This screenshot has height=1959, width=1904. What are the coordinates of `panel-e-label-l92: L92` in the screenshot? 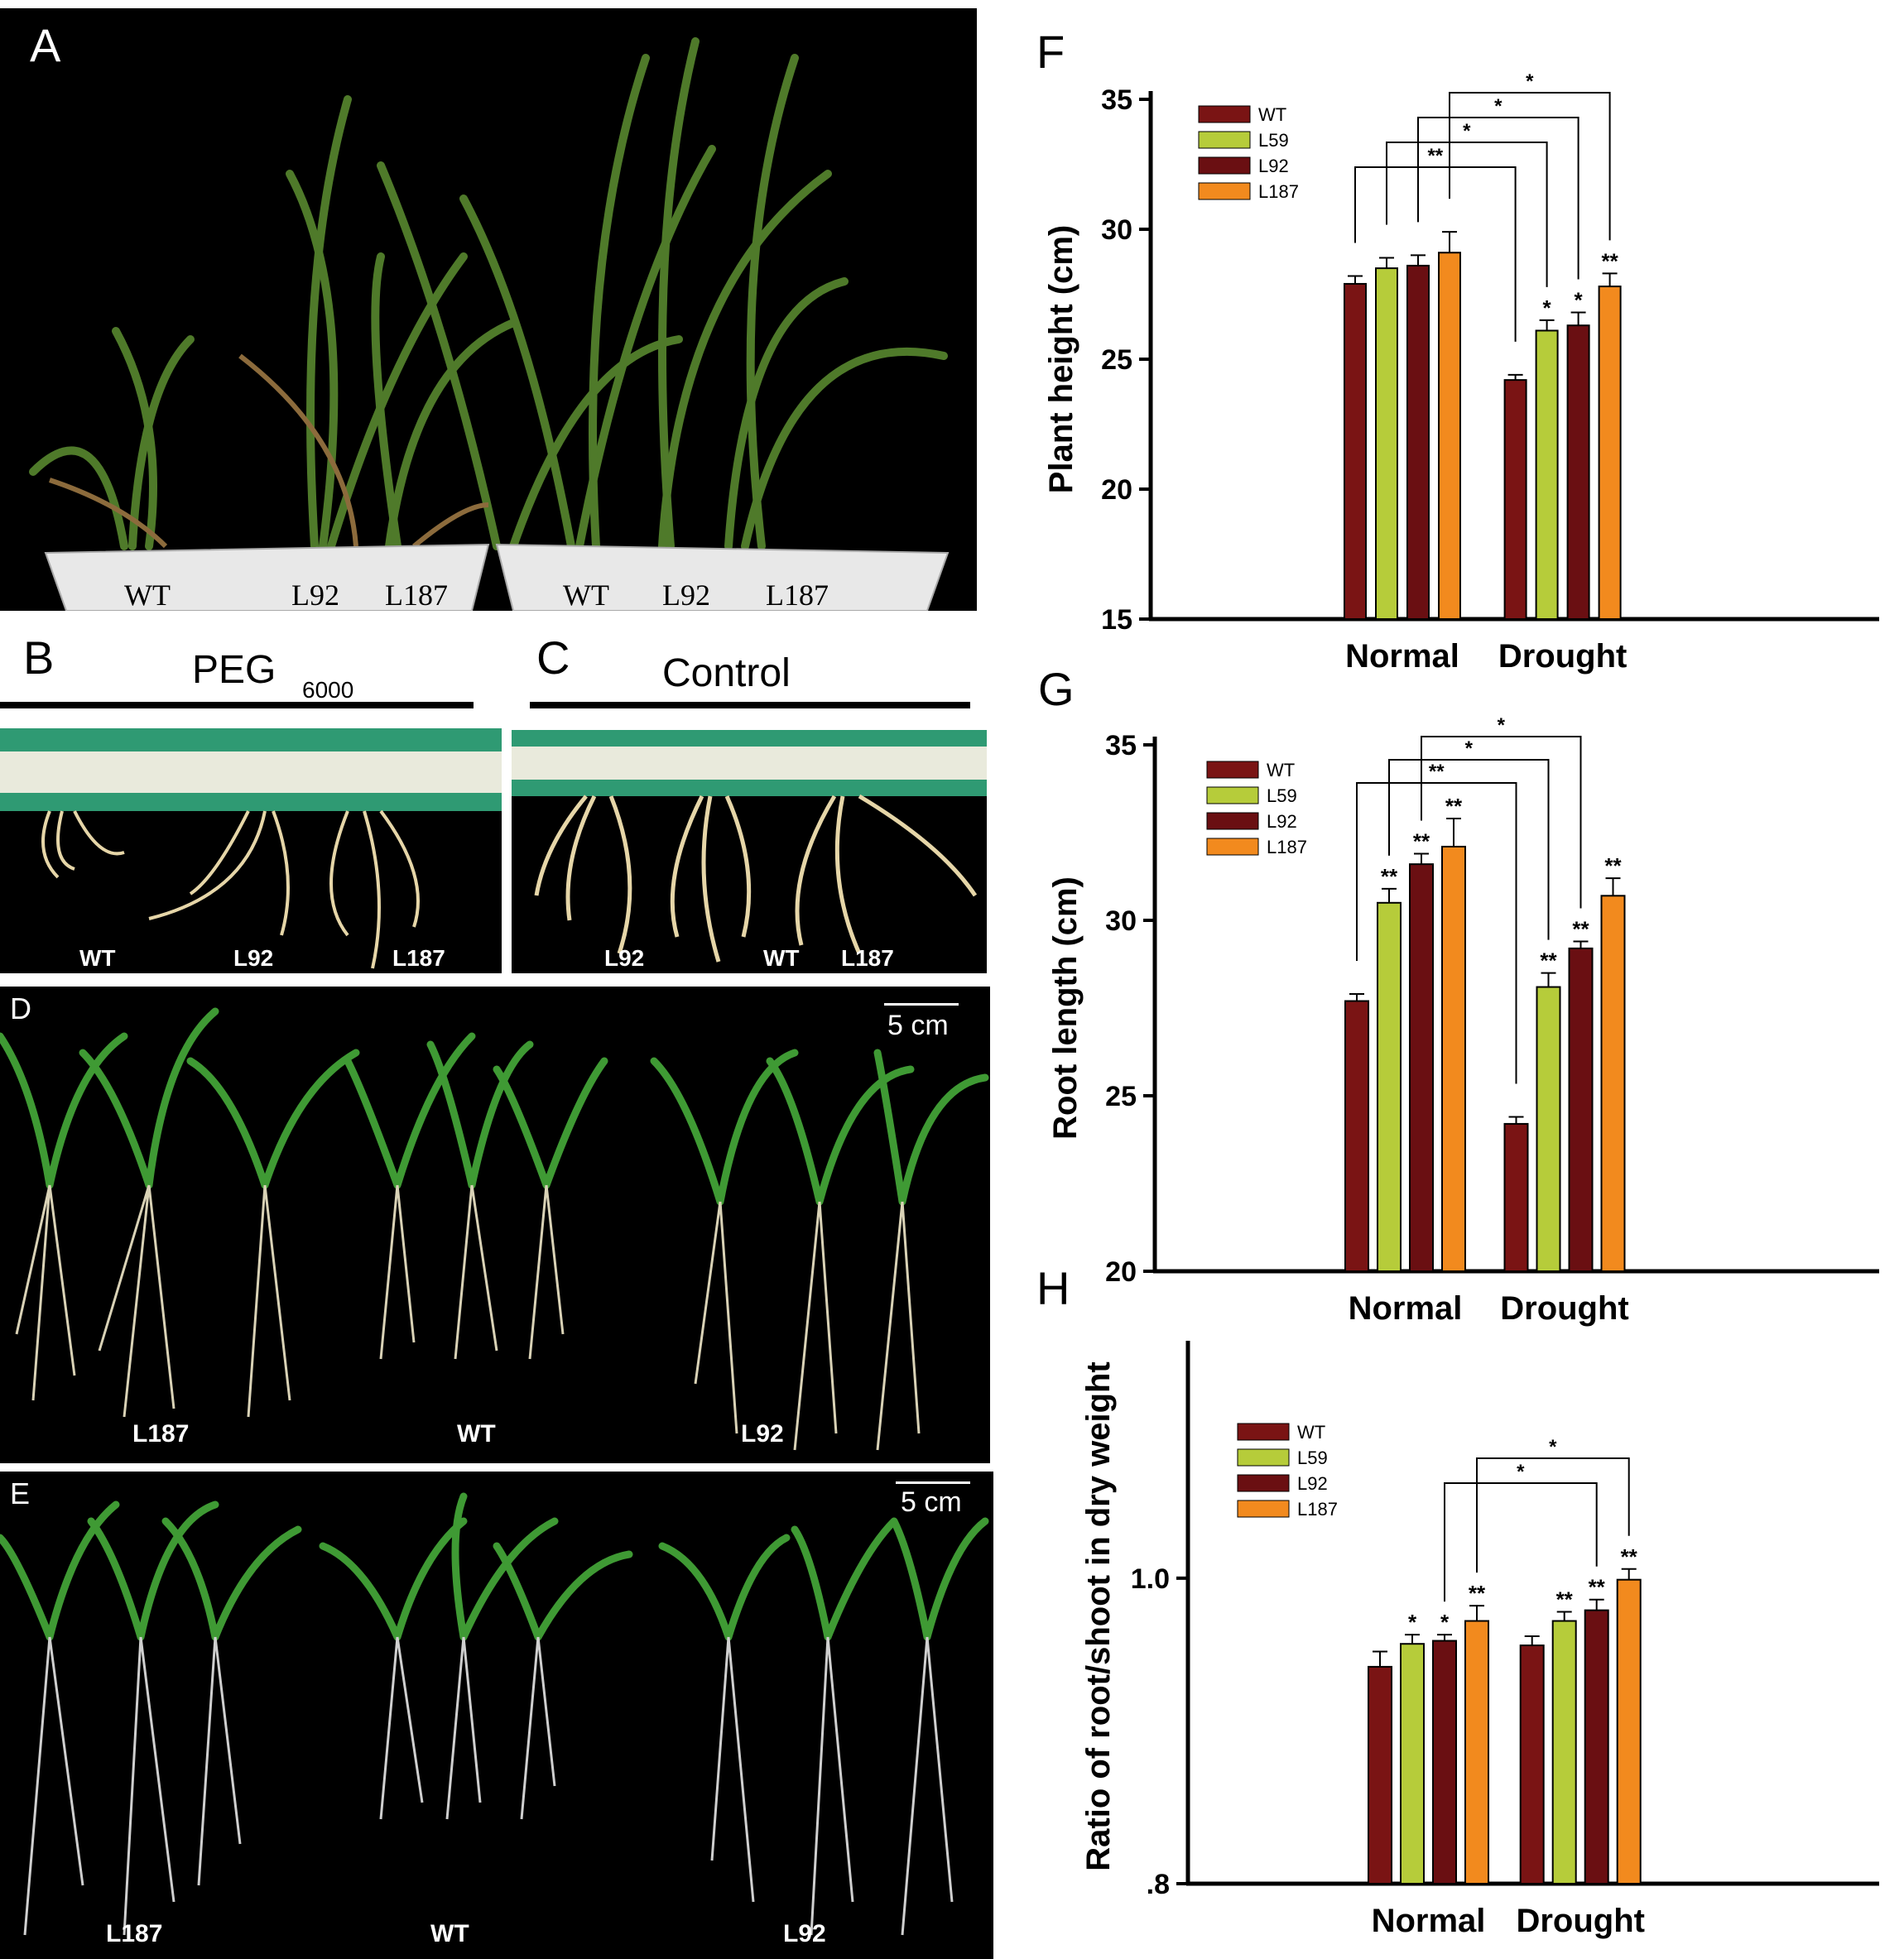 It's located at (804, 1933).